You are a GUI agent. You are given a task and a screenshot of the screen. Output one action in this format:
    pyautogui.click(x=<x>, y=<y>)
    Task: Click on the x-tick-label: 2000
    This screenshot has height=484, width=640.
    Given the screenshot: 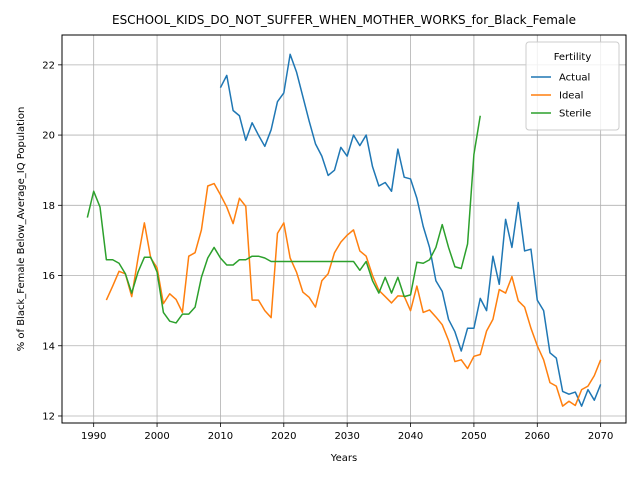 What is the action you would take?
    pyautogui.click(x=156, y=436)
    